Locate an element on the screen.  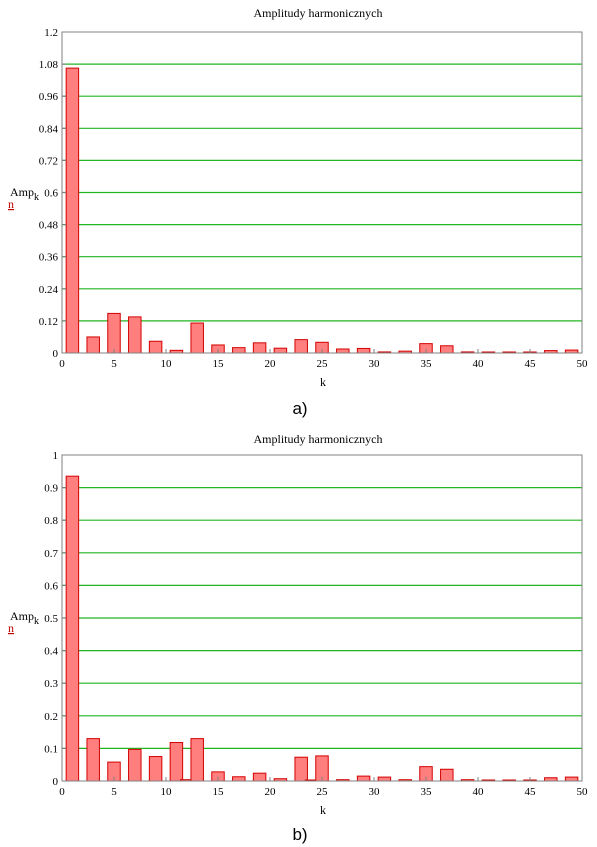
chart-b-xlabel: k is located at coordinates (323, 810).